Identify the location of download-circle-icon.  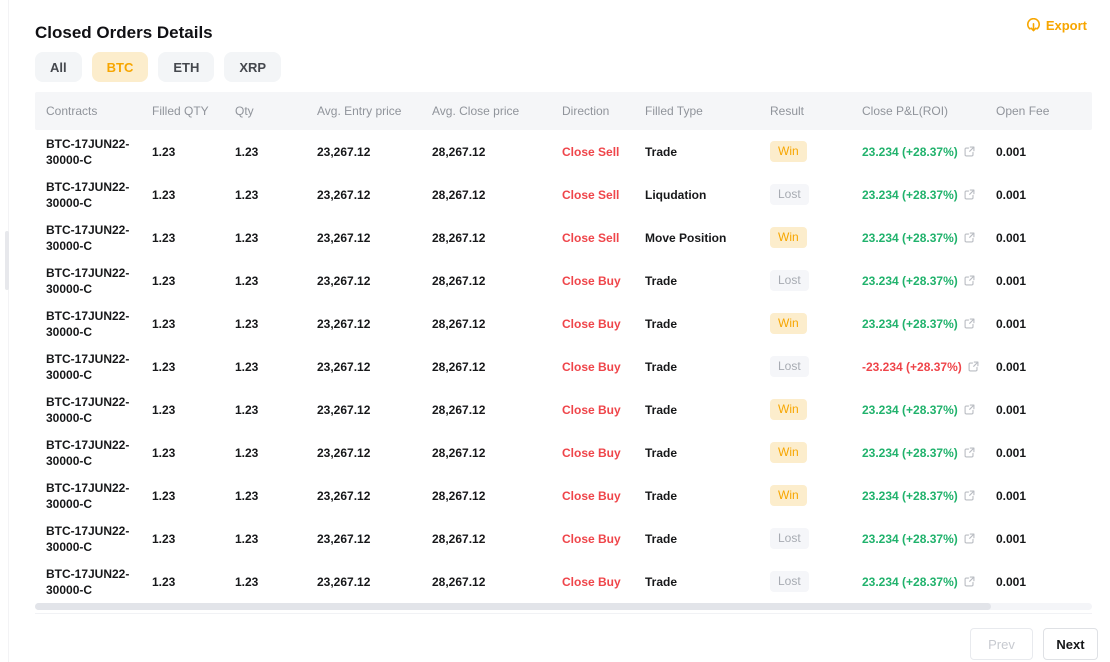
(1033, 25).